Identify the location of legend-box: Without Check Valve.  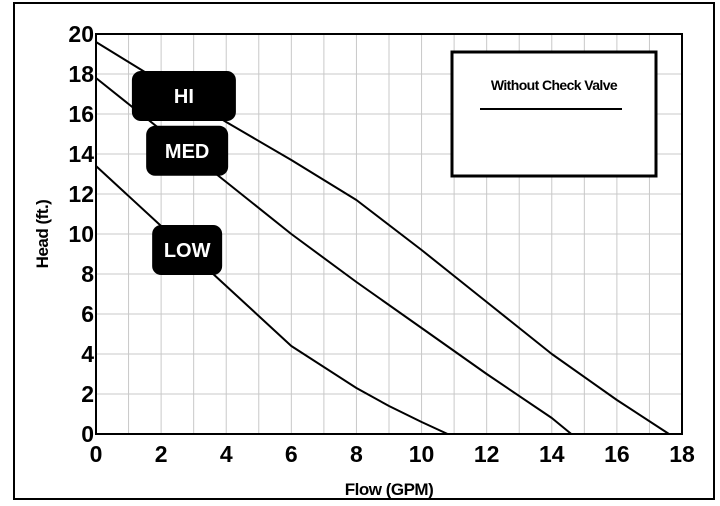
(554, 114).